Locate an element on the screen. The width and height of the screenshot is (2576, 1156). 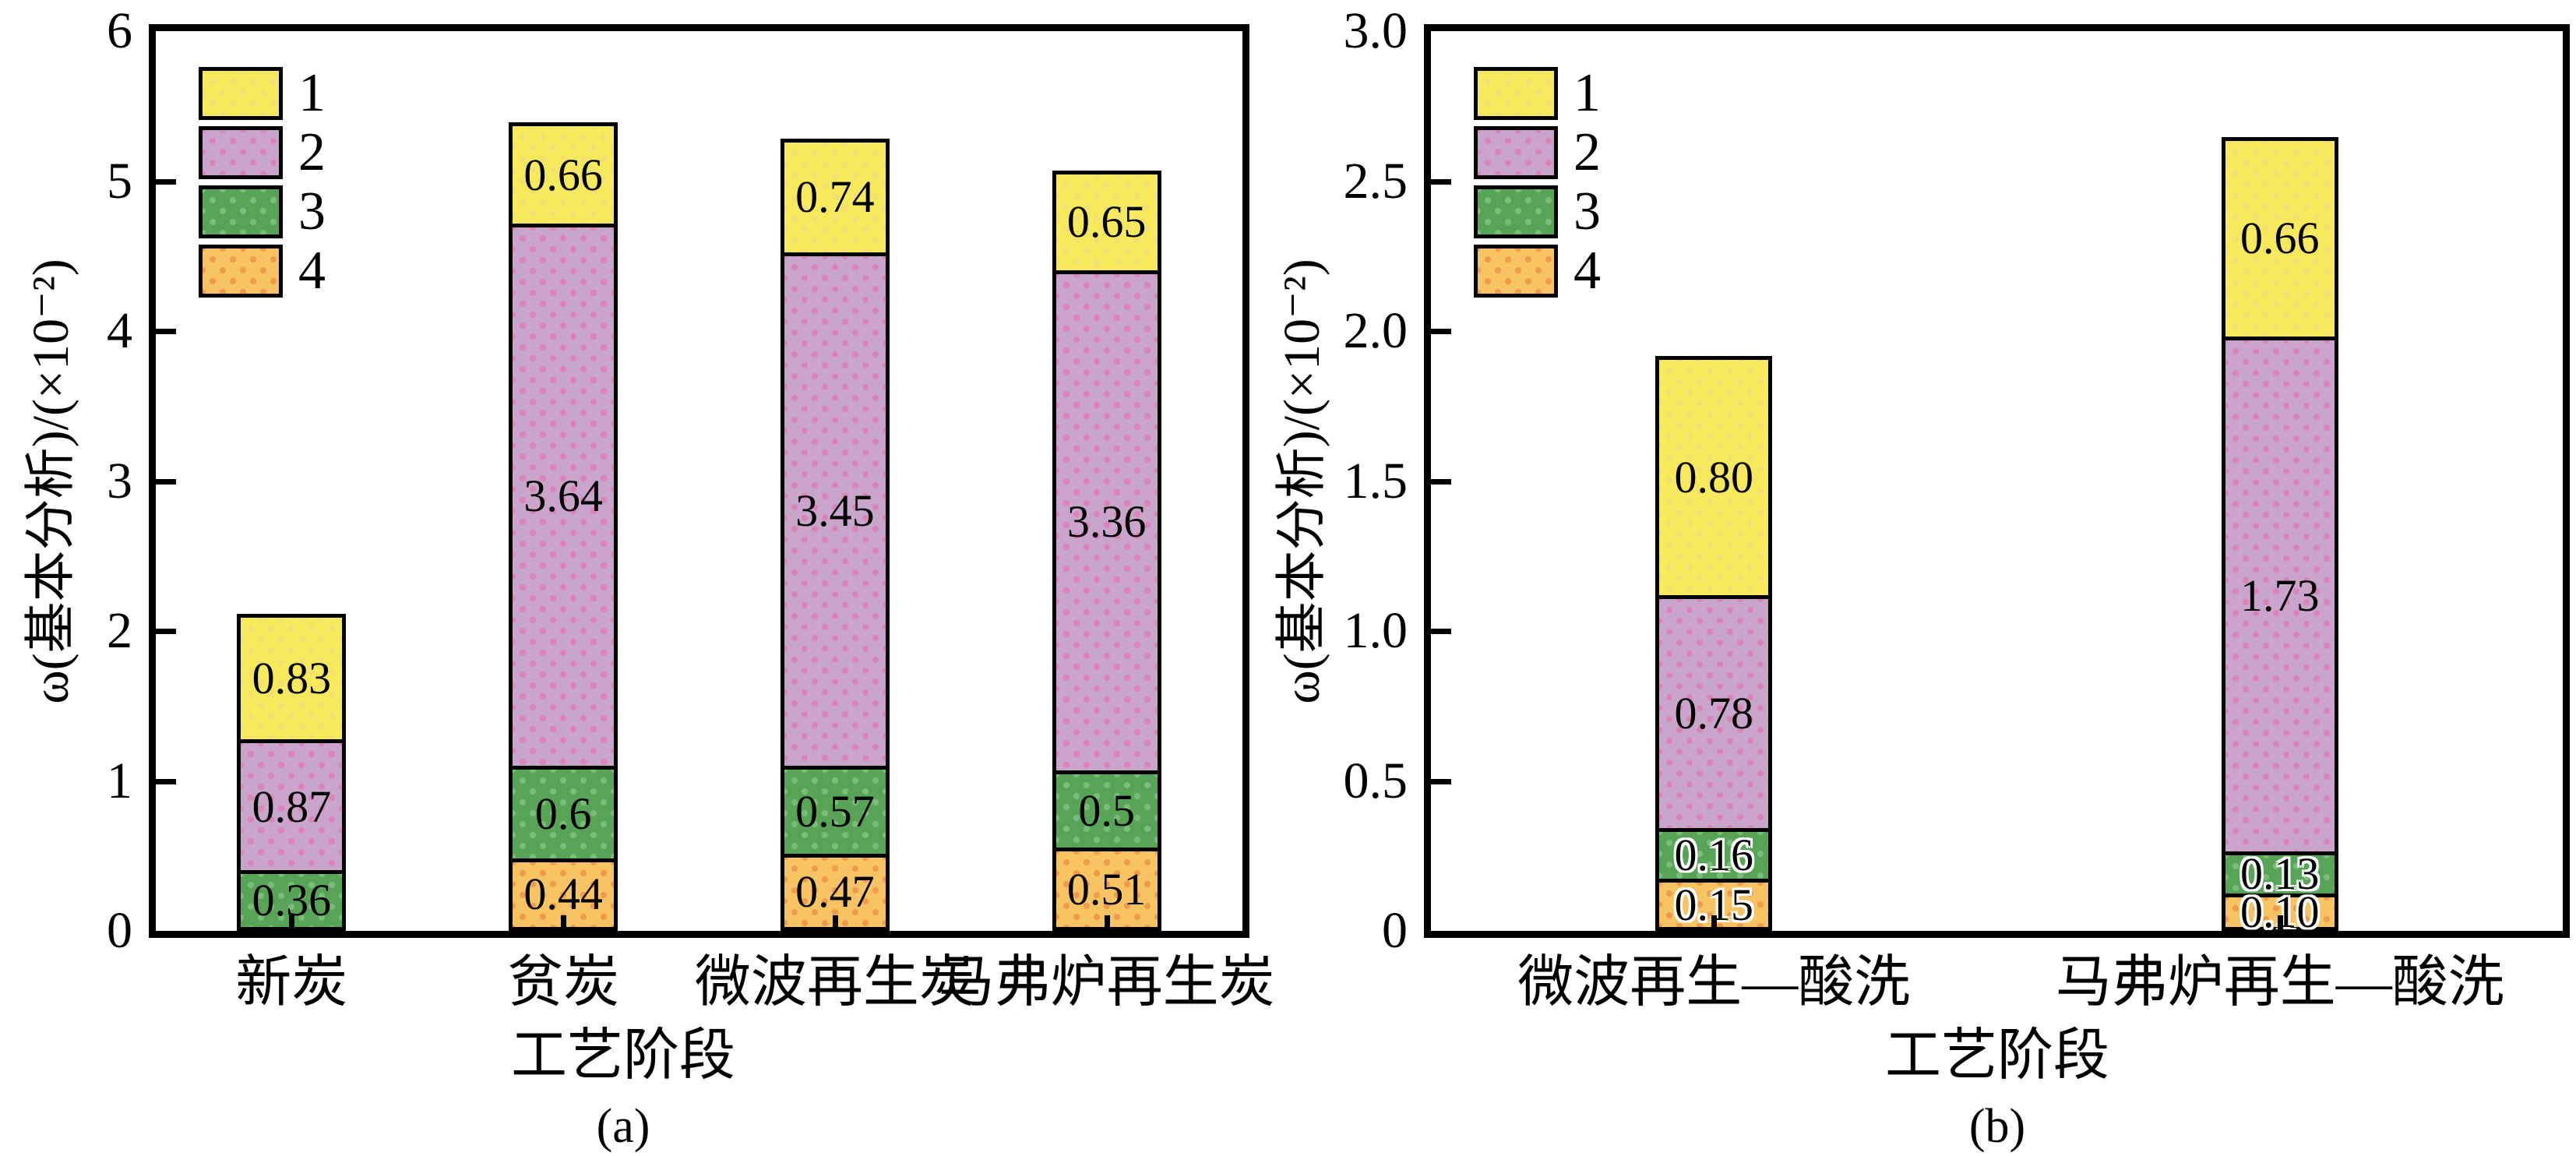
bar-segment-3: 0.6 is located at coordinates (564, 811).